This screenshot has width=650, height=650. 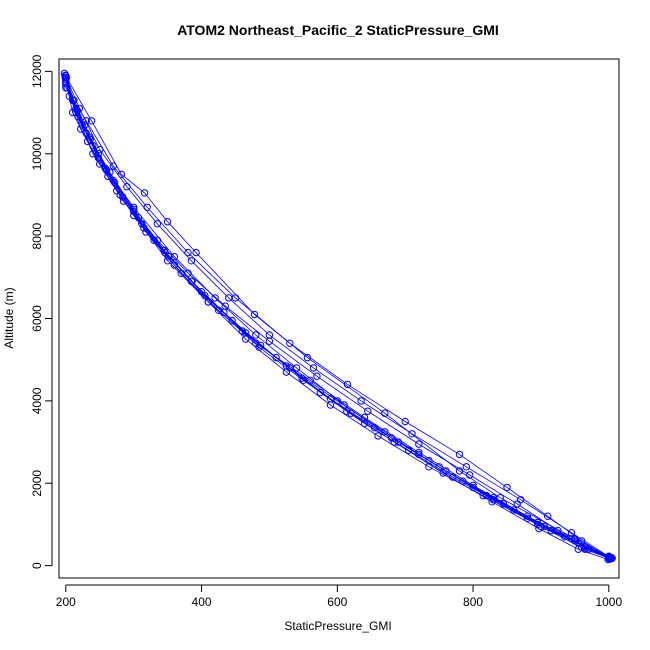 What do you see at coordinates (202, 602) in the screenshot?
I see `x-tick-label: 400` at bounding box center [202, 602].